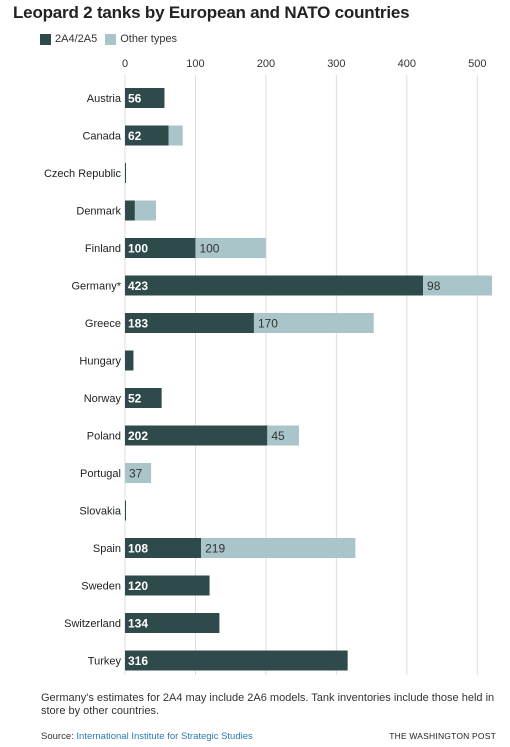  What do you see at coordinates (215, 549) in the screenshot?
I see `data-label-other-types: 219` at bounding box center [215, 549].